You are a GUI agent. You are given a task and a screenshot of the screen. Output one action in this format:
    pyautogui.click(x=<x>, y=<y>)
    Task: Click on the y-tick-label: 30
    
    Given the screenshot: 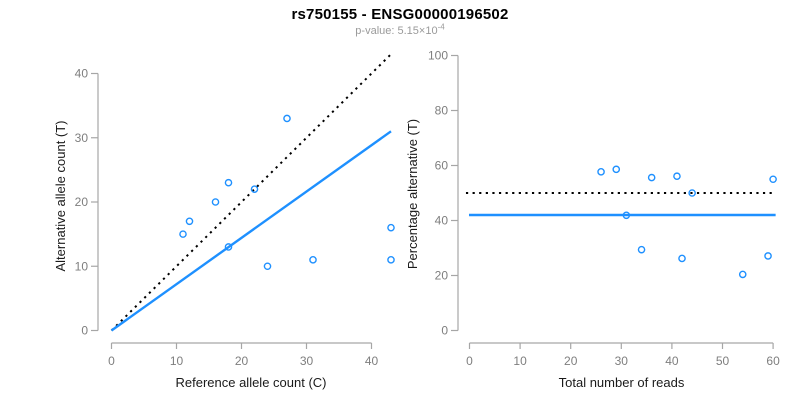 What is the action you would take?
    pyautogui.click(x=82, y=138)
    